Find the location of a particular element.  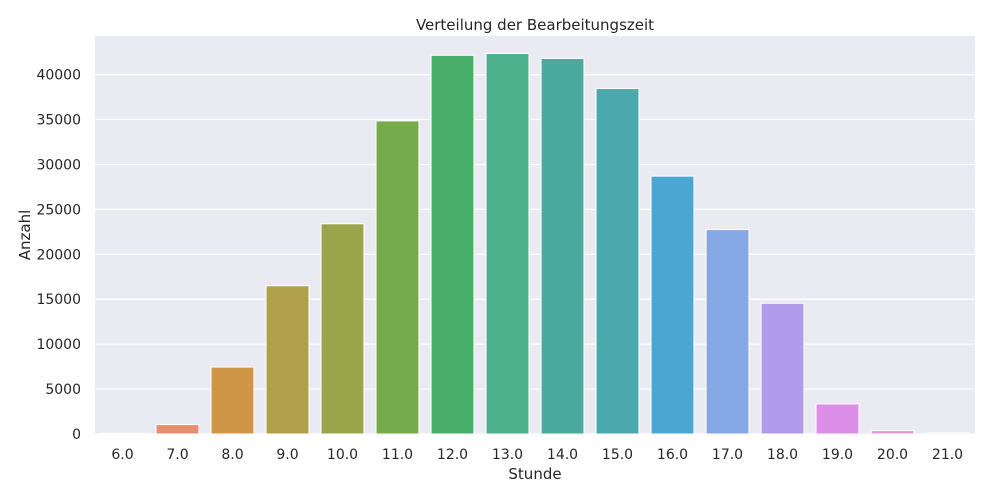

x-tick-label: 14.0 is located at coordinates (562, 455).